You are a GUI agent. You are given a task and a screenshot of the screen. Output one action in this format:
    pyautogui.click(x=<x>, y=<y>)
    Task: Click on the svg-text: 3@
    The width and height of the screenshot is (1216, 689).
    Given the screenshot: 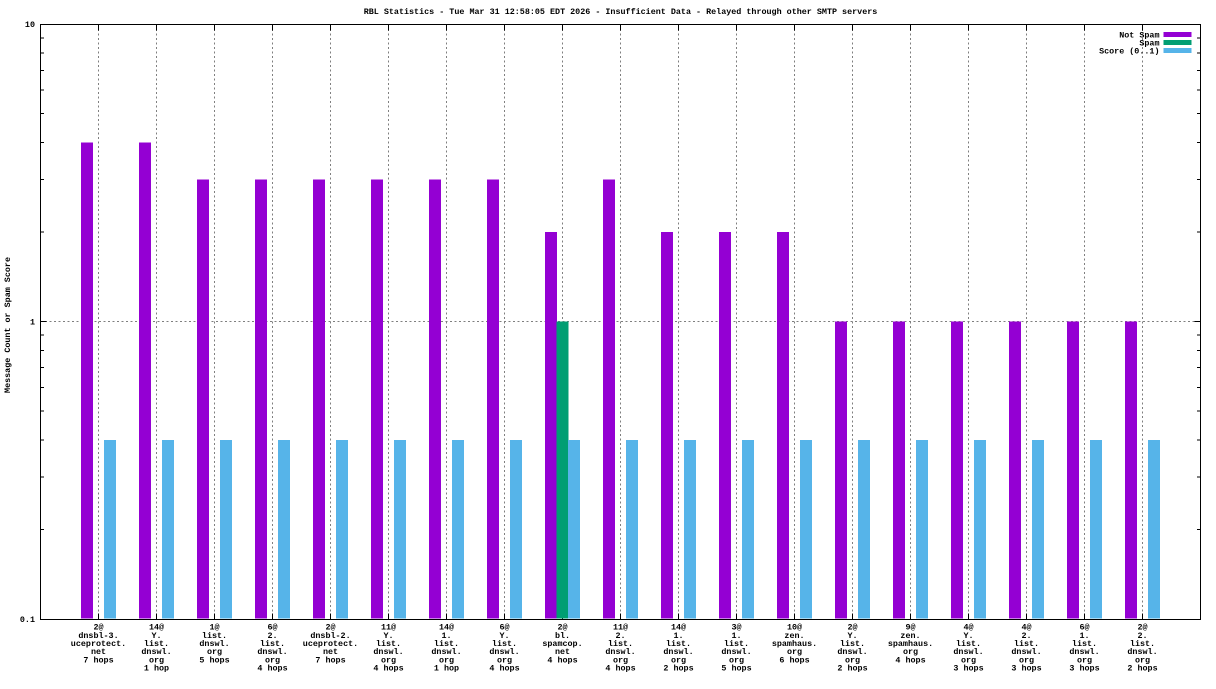 What is the action you would take?
    pyautogui.click(x=736, y=628)
    